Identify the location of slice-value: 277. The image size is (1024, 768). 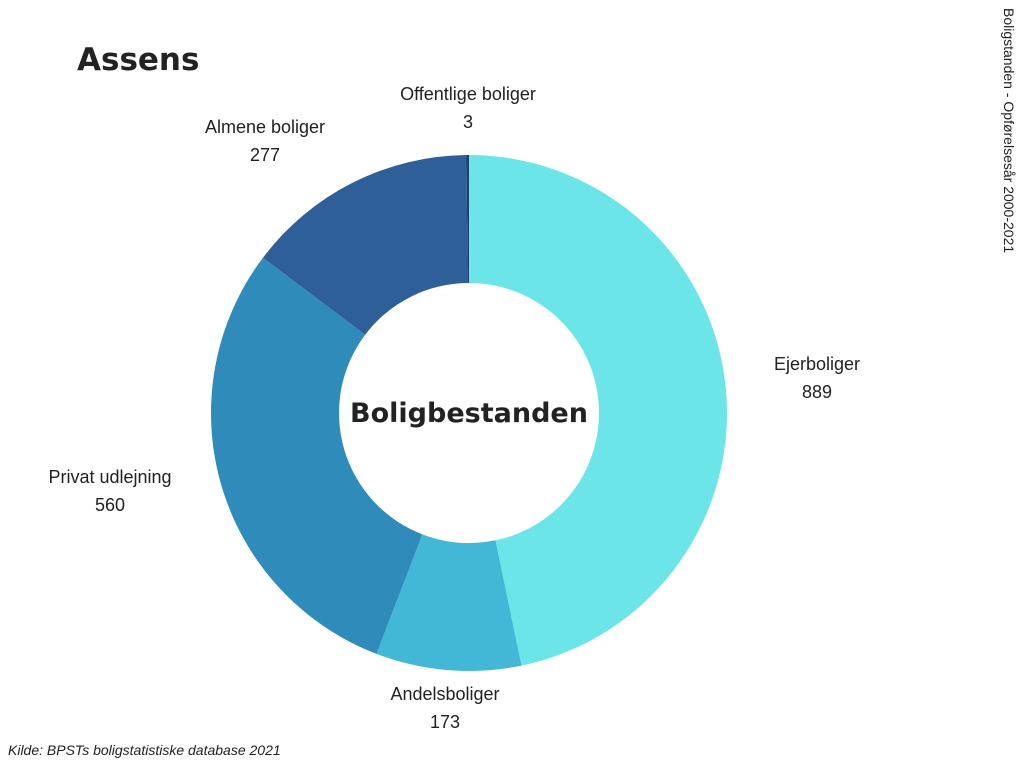
(265, 155).